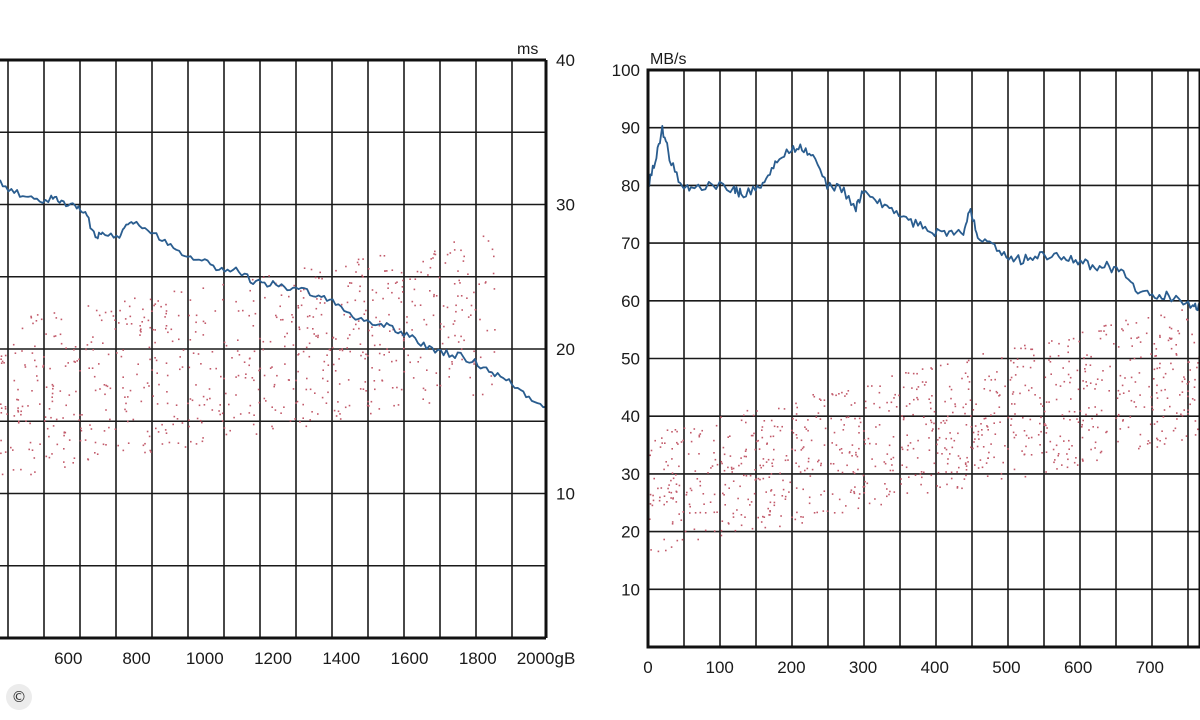 This screenshot has height=720, width=1200. Describe the element at coordinates (923, 218) in the screenshot. I see `chart-1-line-series` at that location.